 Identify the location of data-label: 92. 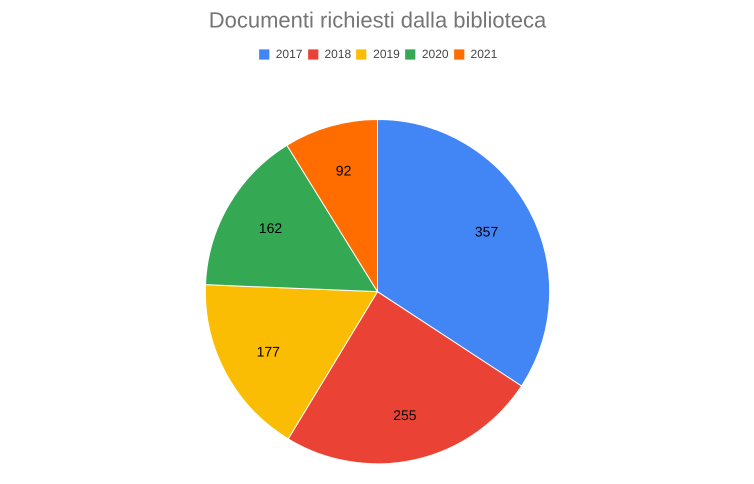
(344, 170).